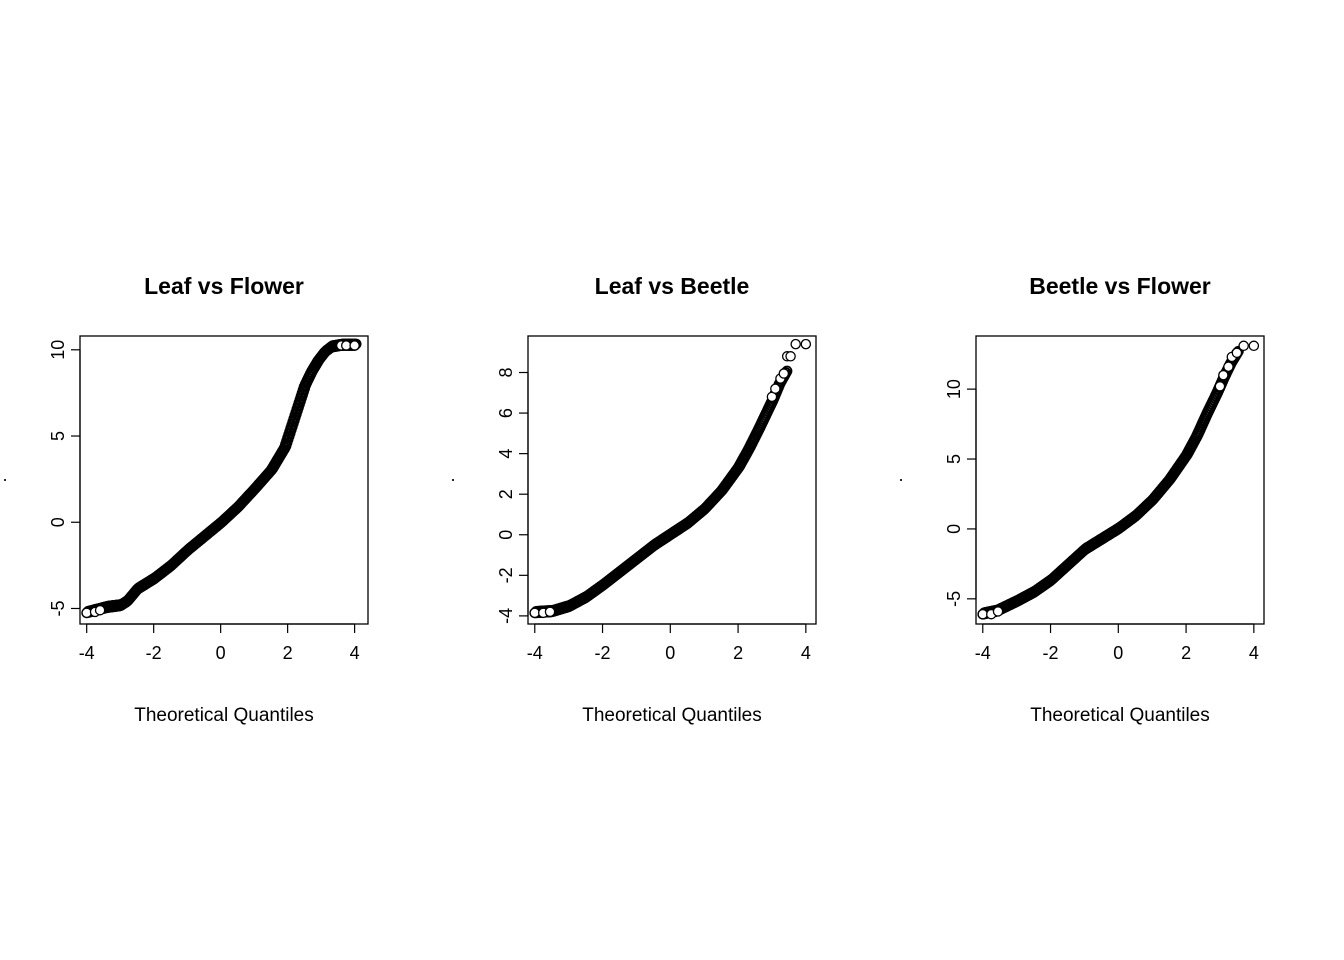  Describe the element at coordinates (224, 286) in the screenshot. I see `panel-title: Leaf vs Flower` at that location.